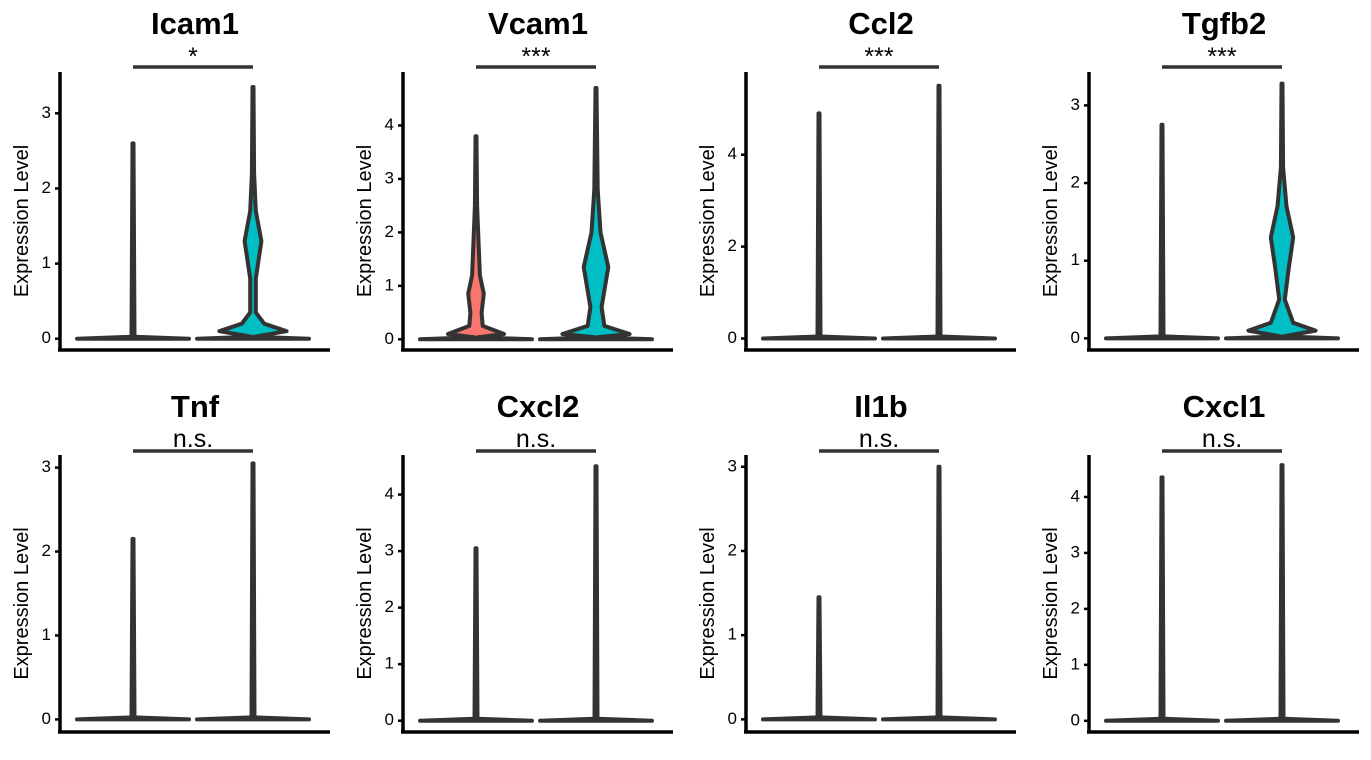 Image resolution: width=1371 pixels, height=760 pixels. I want to click on panel: Tgfb2 Expression Level 0 1 2 3 ***, so click(1199, 179).